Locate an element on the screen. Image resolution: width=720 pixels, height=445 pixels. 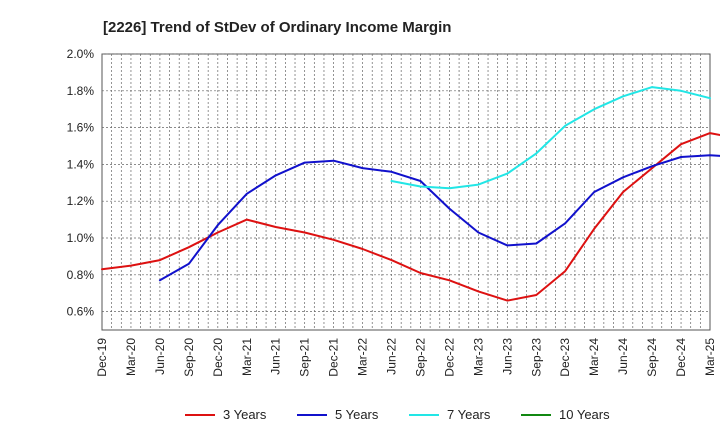
y-tick-label: 2.0% is located at coordinates (81, 54).